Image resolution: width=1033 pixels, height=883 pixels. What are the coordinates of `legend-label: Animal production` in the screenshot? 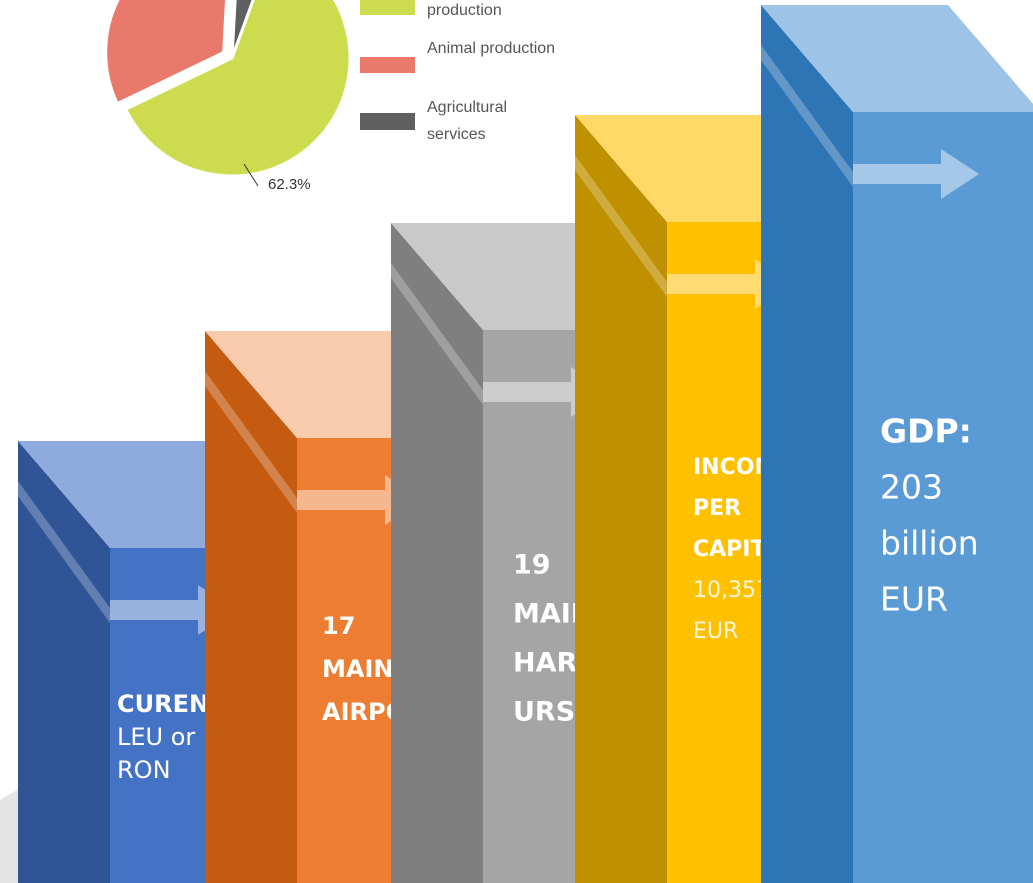 It's located at (491, 48).